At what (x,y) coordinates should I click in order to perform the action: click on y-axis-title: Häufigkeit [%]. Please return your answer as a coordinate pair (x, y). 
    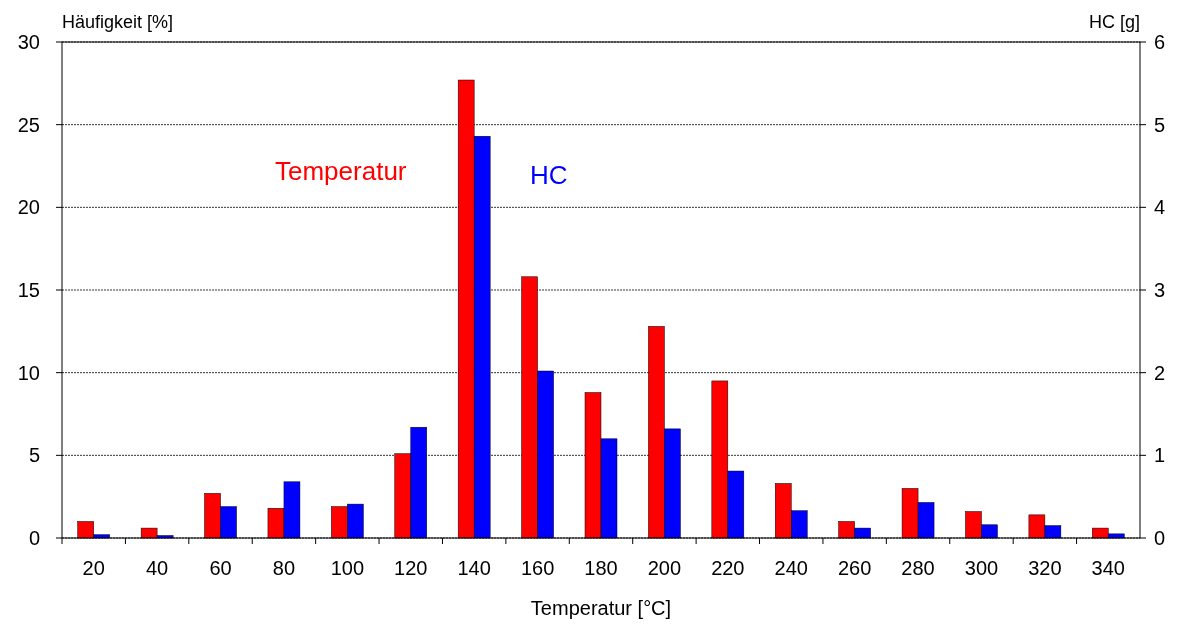
    Looking at the image, I should click on (118, 22).